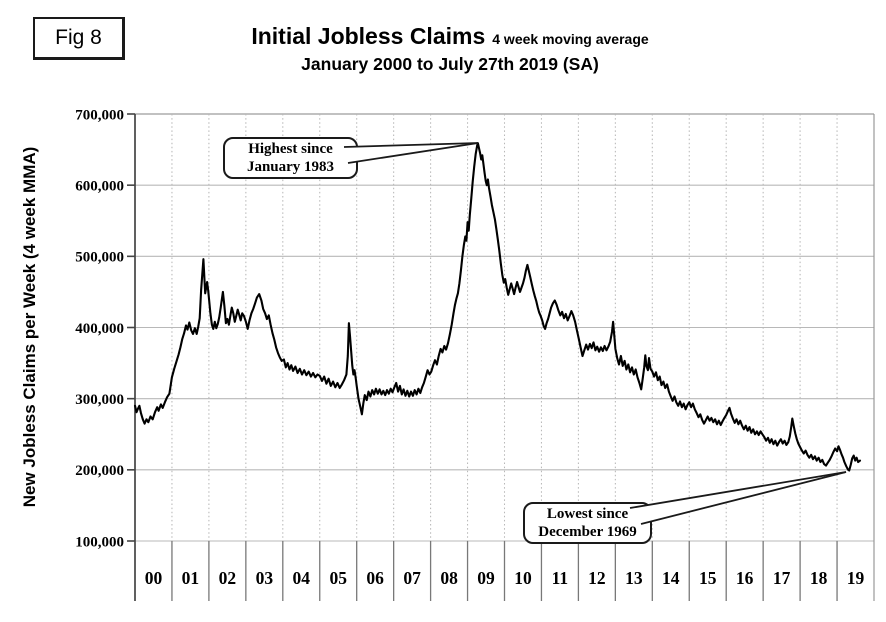  Describe the element at coordinates (671, 578) in the screenshot. I see `x-tick-label: 14` at that location.